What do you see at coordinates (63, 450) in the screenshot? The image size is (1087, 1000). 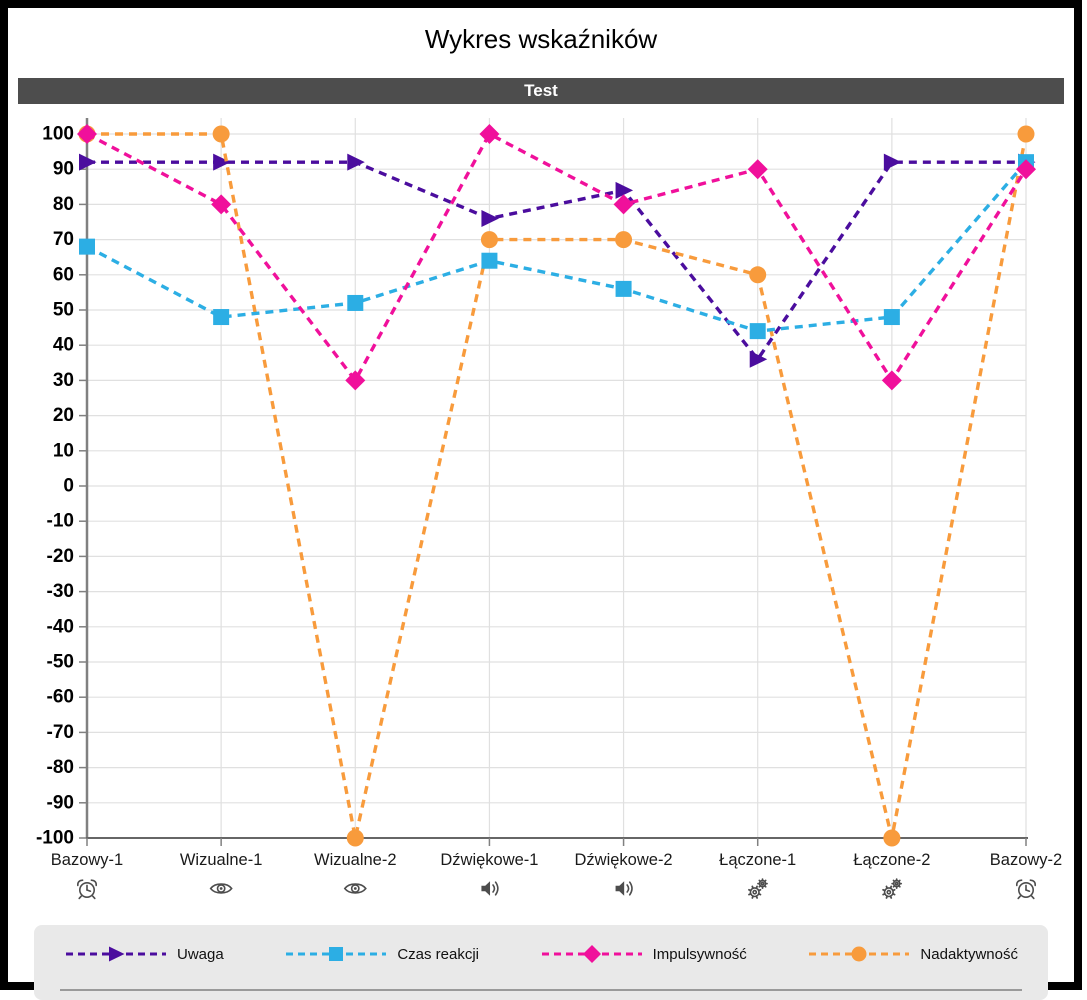 I see `y-tick-label: 10` at bounding box center [63, 450].